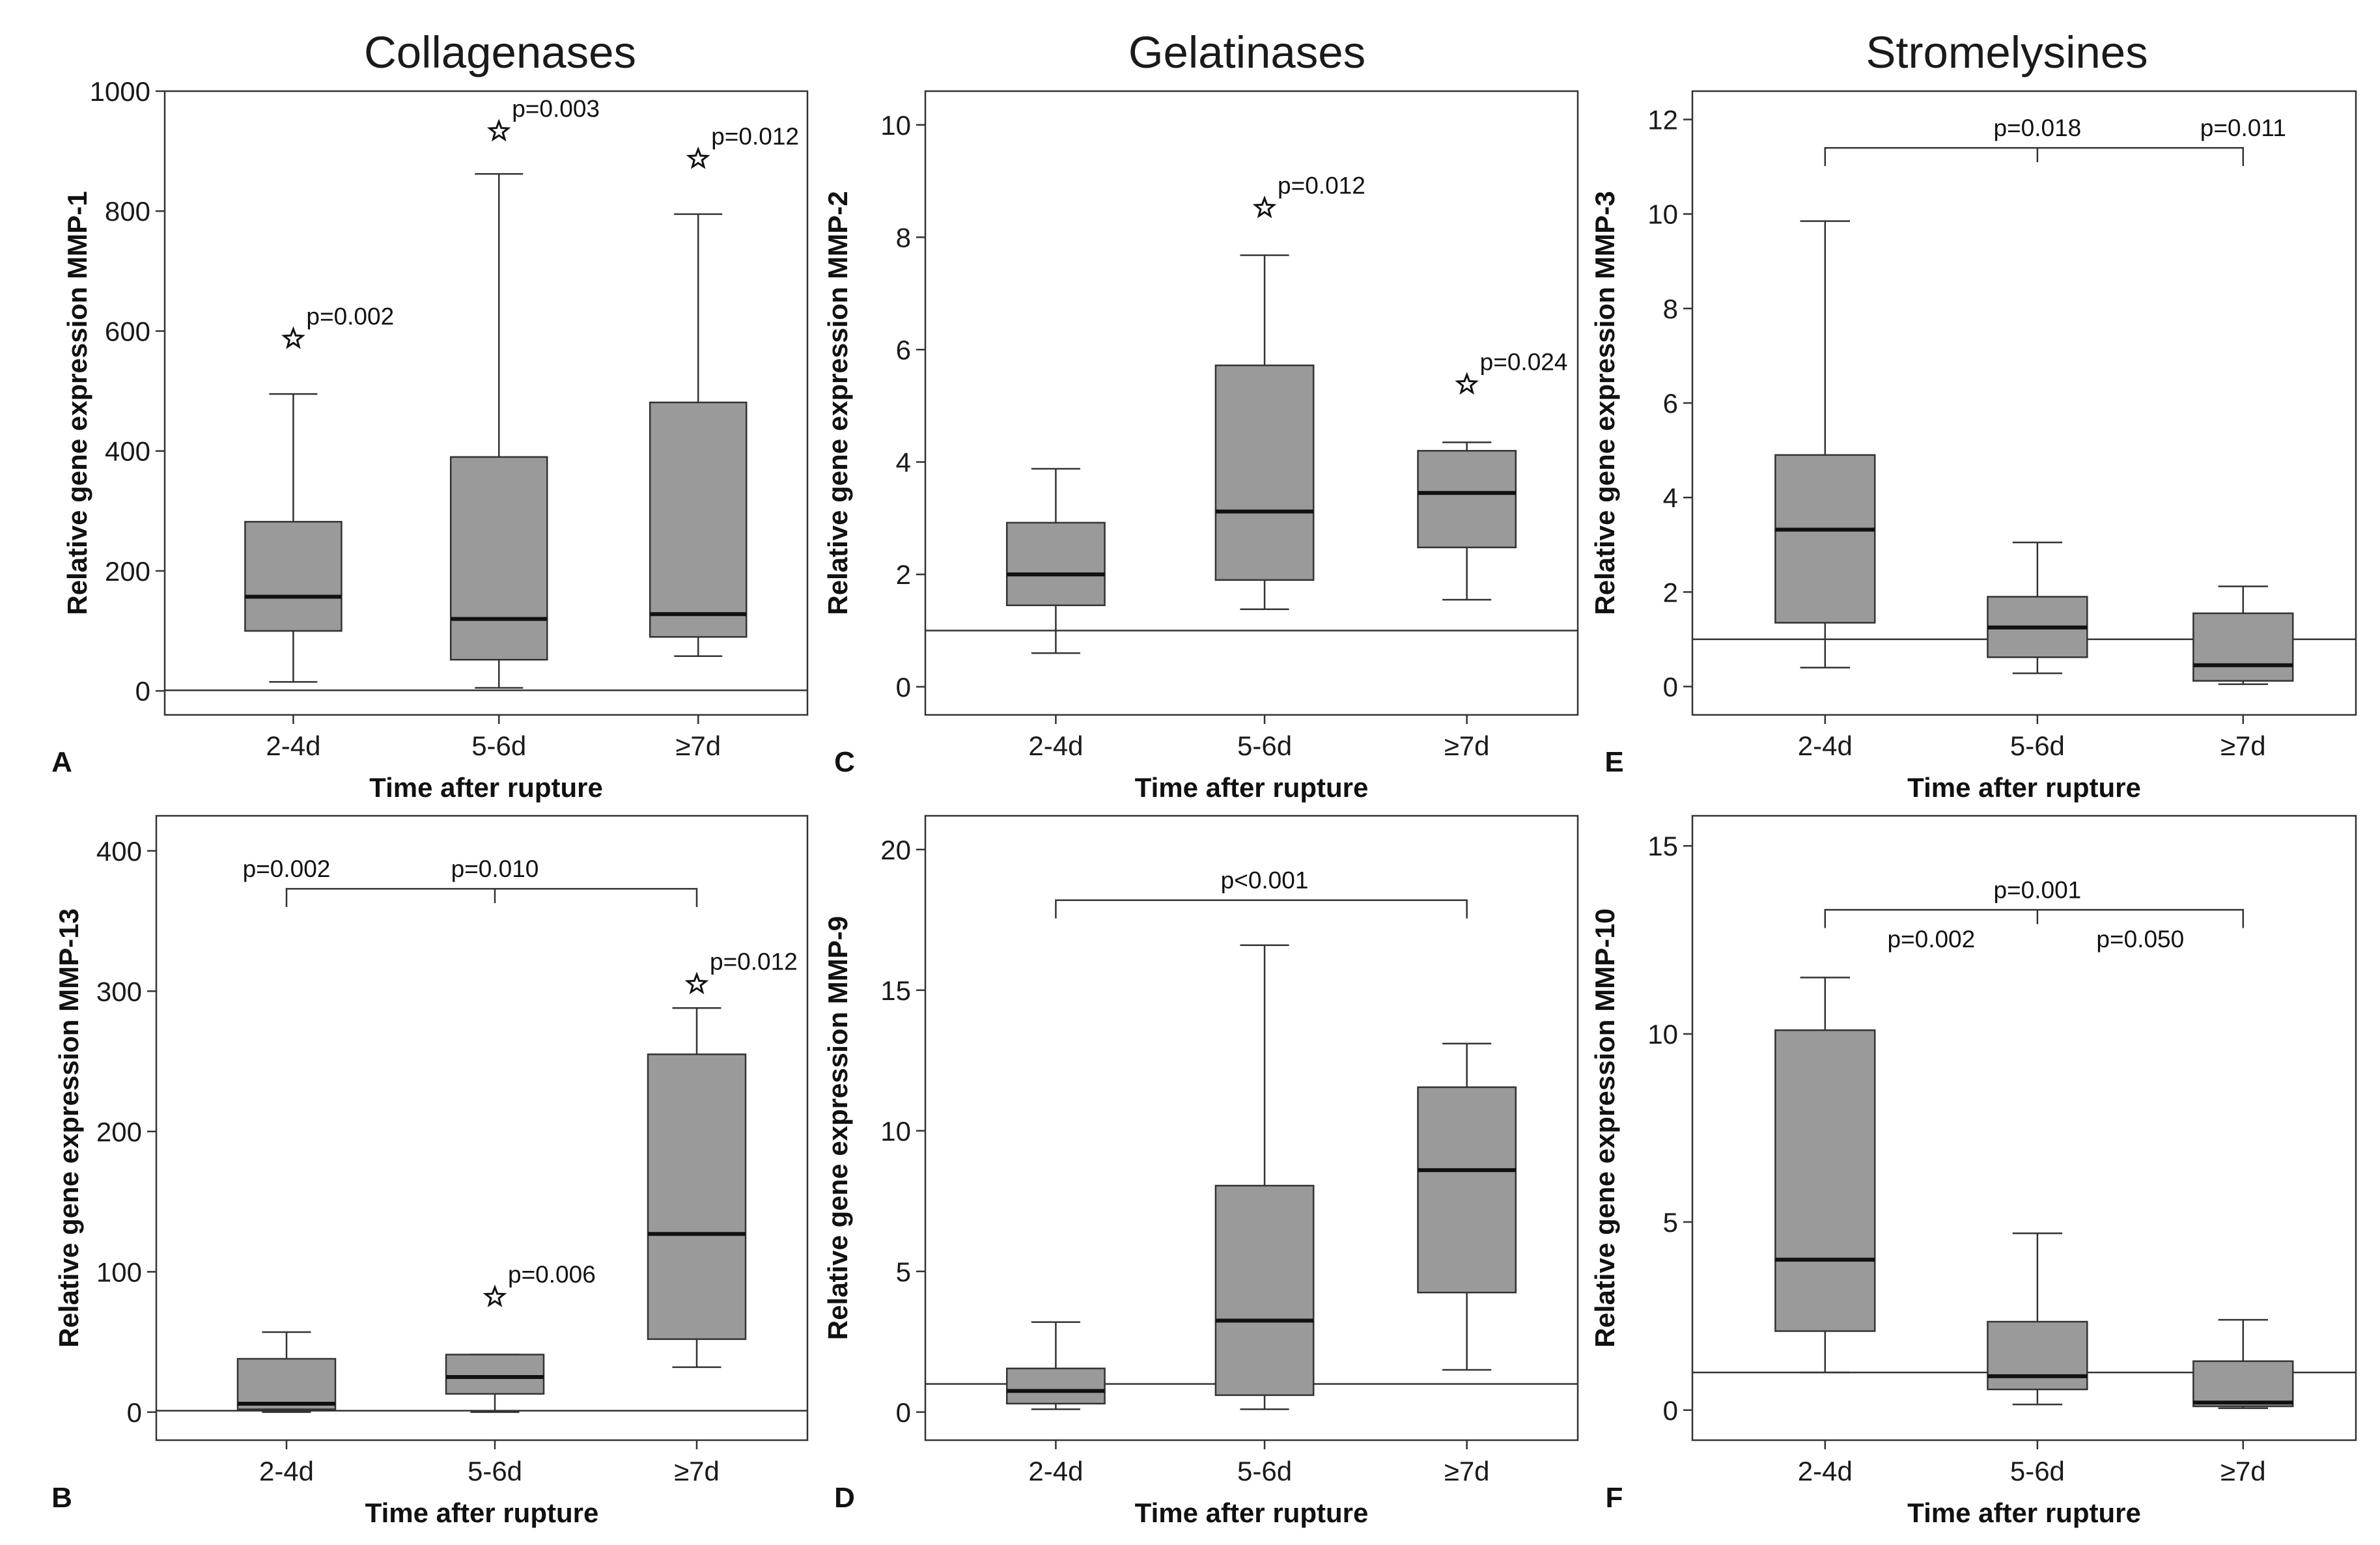  Describe the element at coordinates (2037, 128) in the screenshot. I see `p-value-label: p=0.018` at that location.